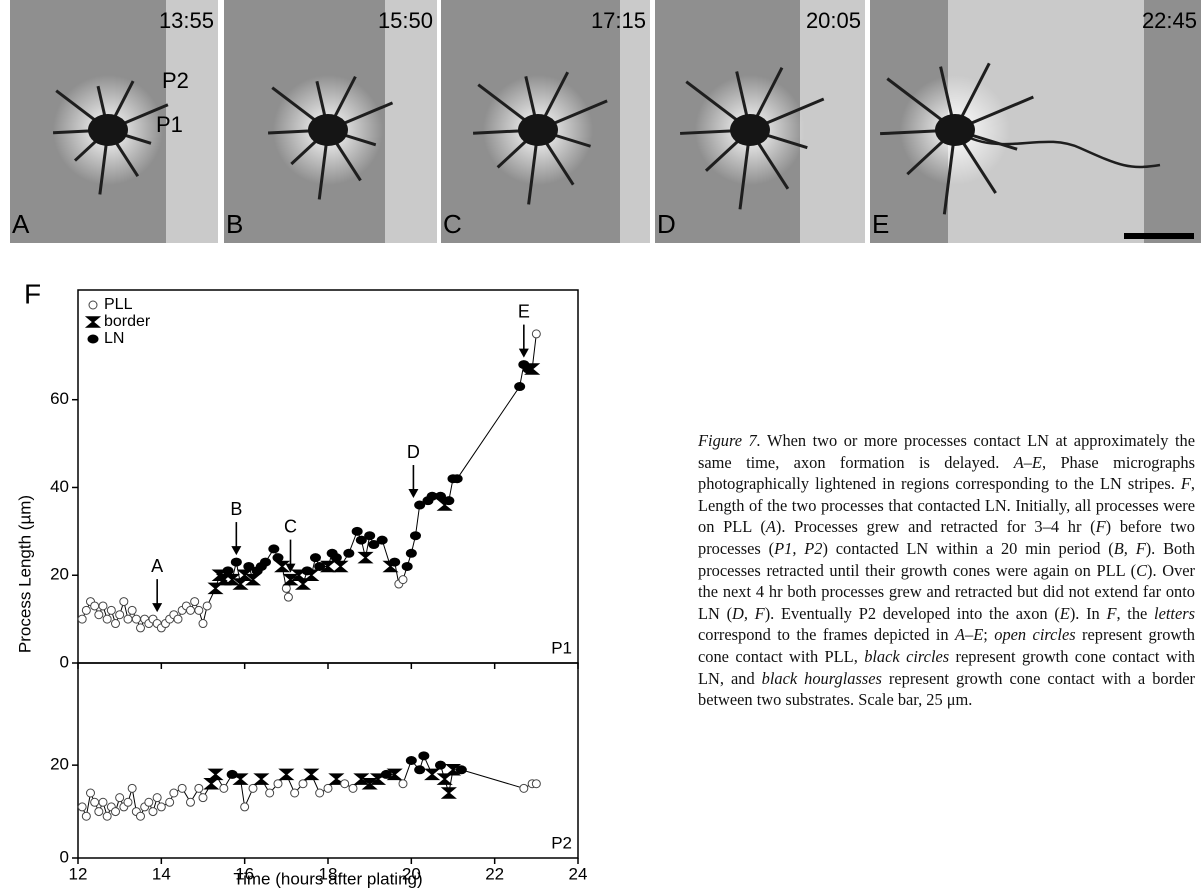  I want to click on micrograph: E 22:45, so click(1035, 121).